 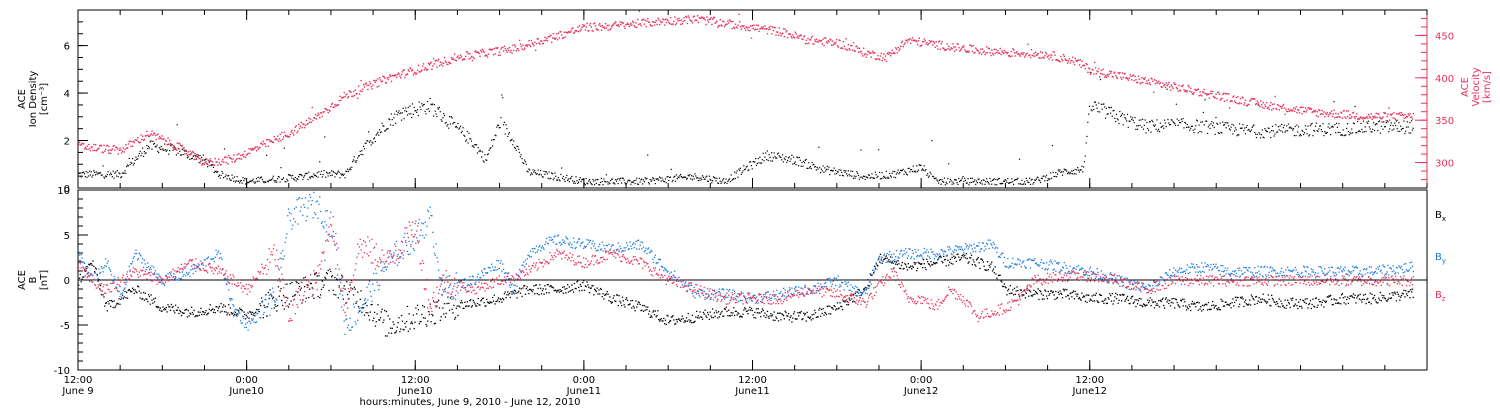 What do you see at coordinates (110, 269) in the screenshot?
I see `by-point` at bounding box center [110, 269].